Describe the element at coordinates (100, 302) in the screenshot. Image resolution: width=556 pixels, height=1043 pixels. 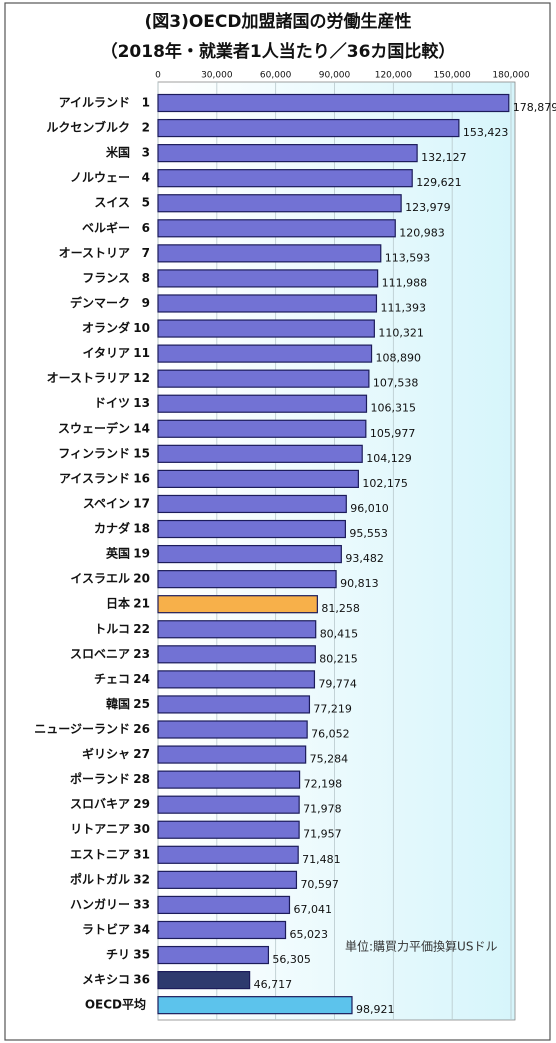
I see `category-label: デンマーク` at that location.